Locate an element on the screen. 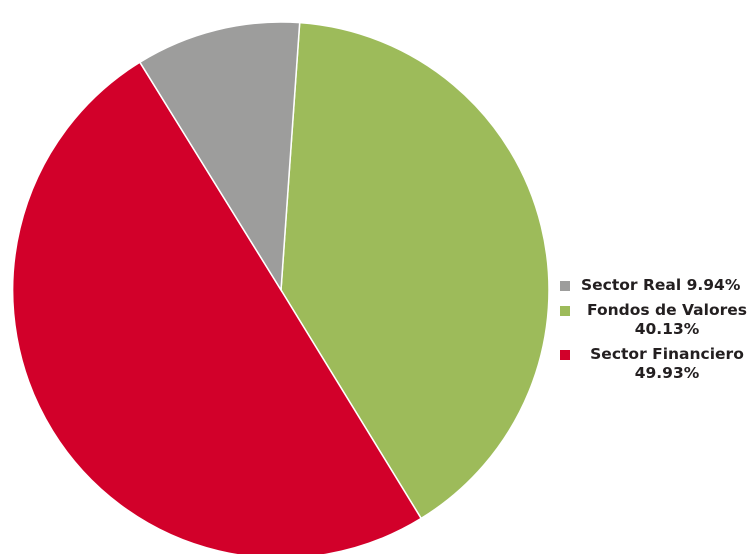 The image size is (753, 554). legend-swatch-fondos-de-valores is located at coordinates (565, 311).